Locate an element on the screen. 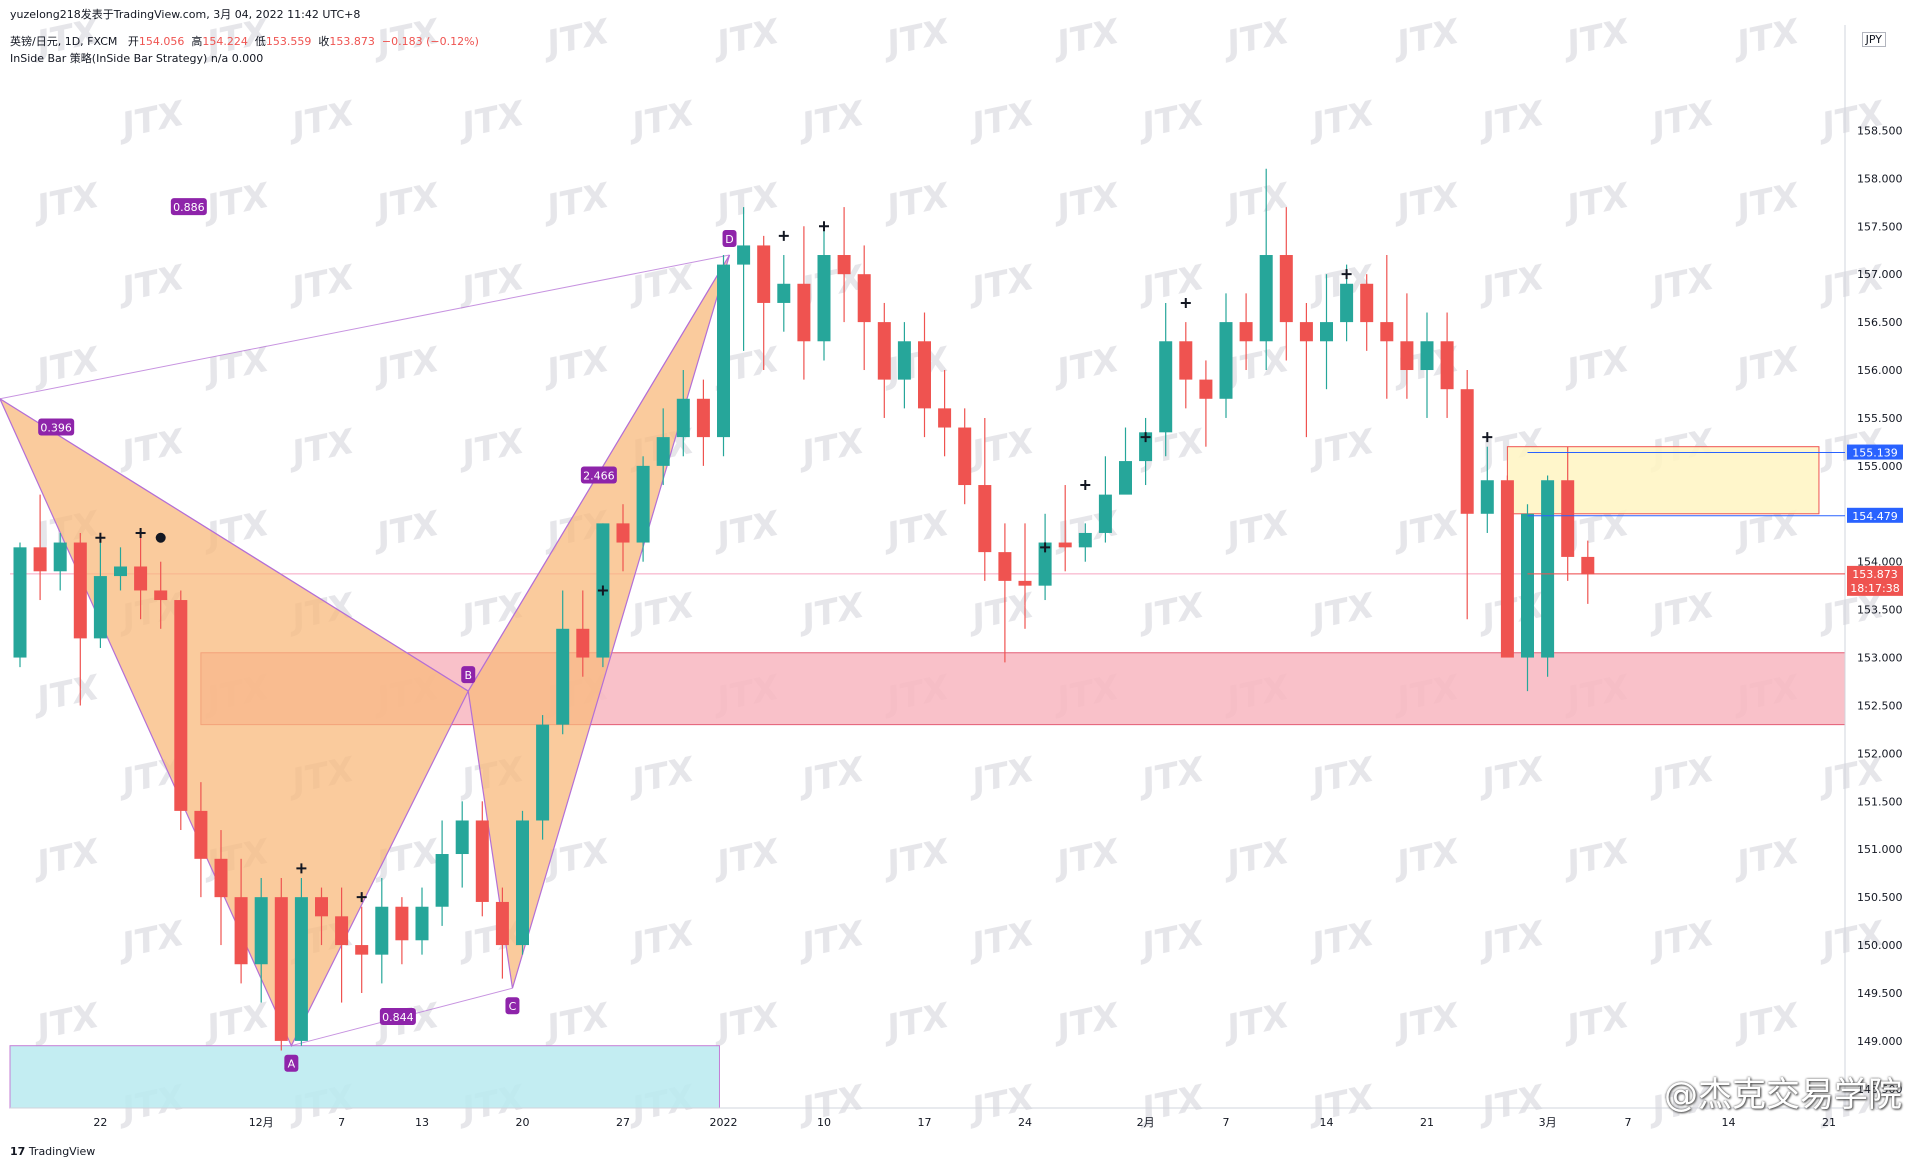 This screenshot has width=1920, height=1160. pattern-link-XB is located at coordinates (234, 545).